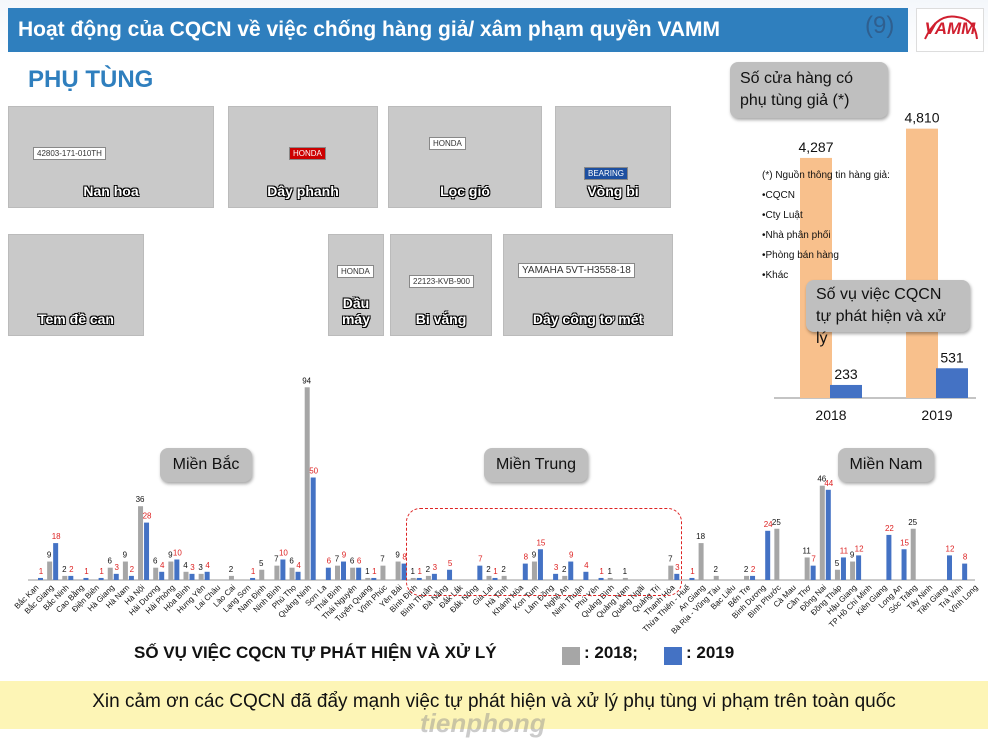  What do you see at coordinates (588, 319) in the screenshot?
I see `photo-caption: Dây công tơ mét` at bounding box center [588, 319].